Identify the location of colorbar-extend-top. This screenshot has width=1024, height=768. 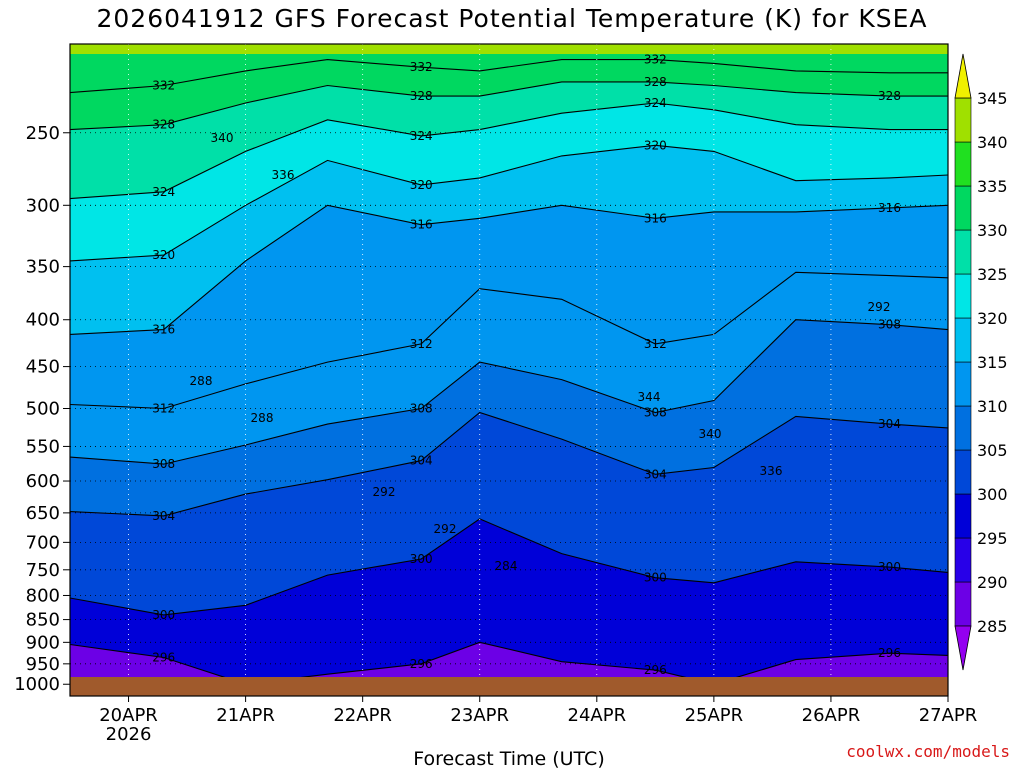
(963, 76).